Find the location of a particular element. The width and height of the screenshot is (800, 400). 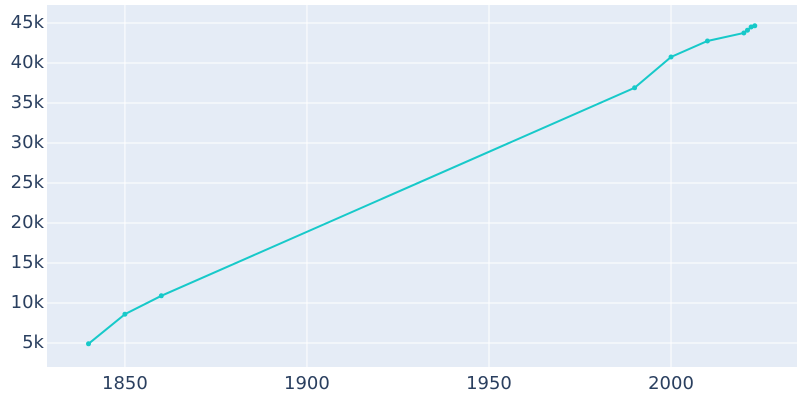

x-tick-label: 1900 is located at coordinates (307, 383).